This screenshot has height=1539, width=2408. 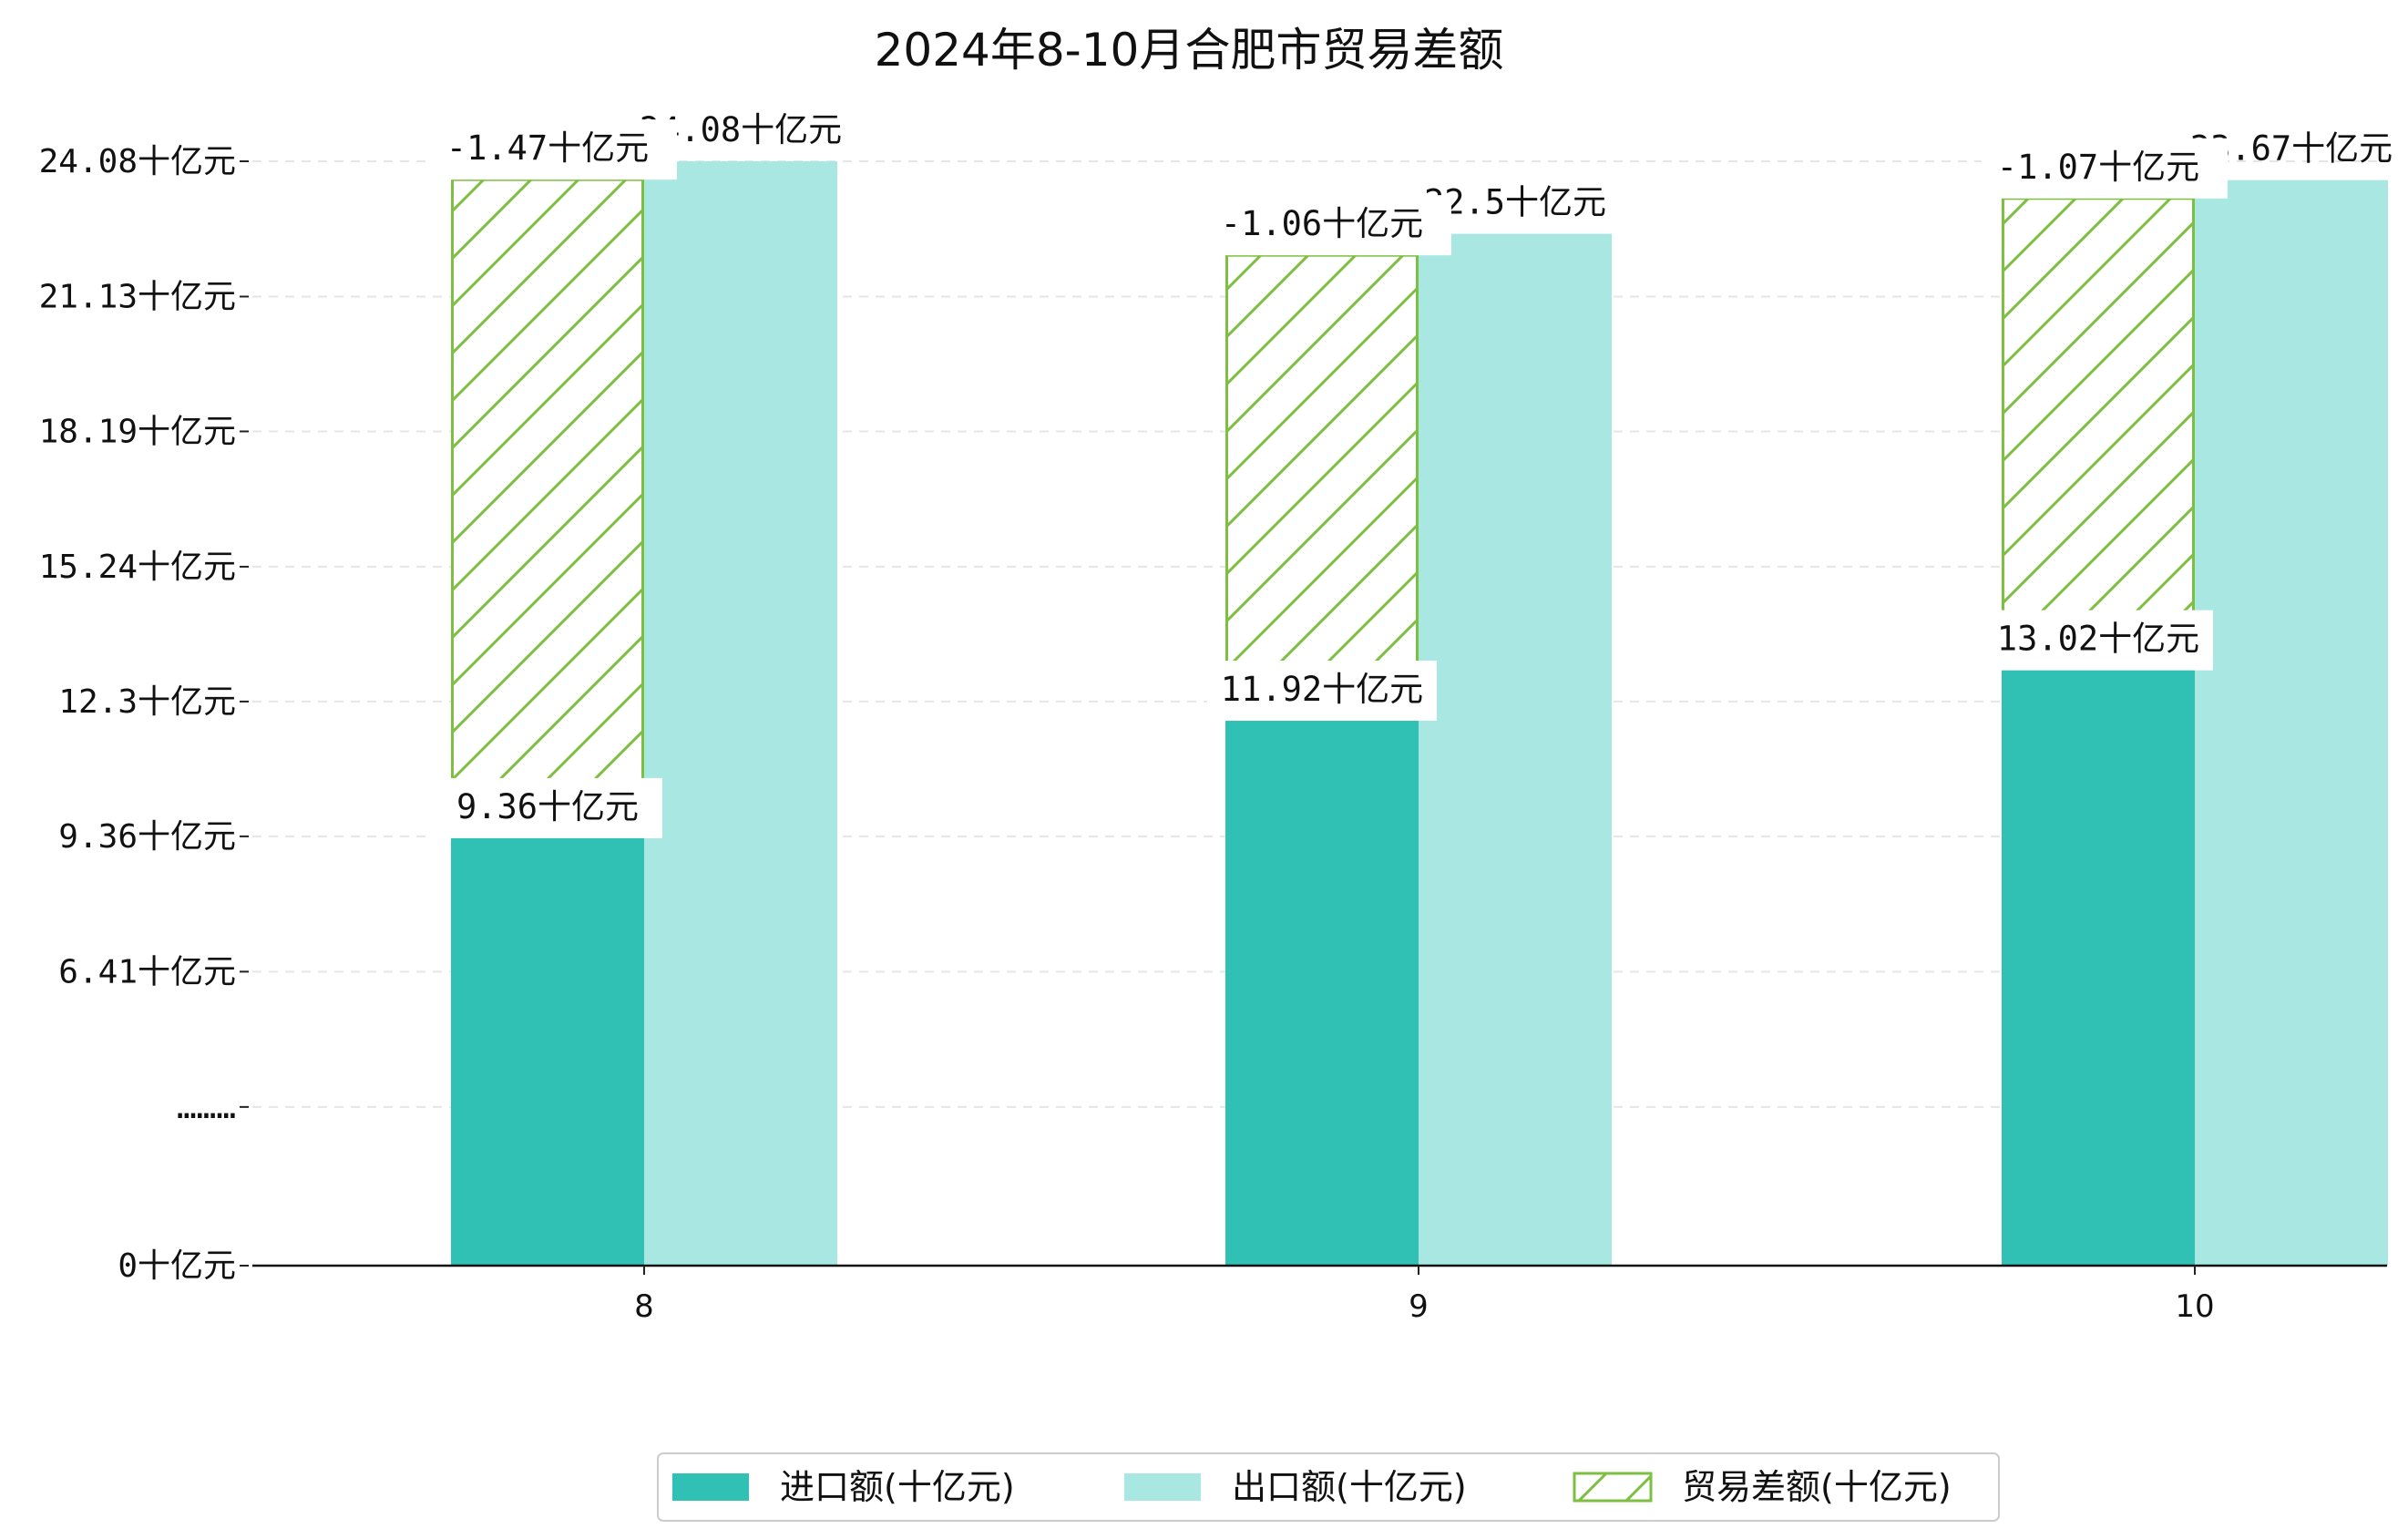 What do you see at coordinates (1817, 1487) in the screenshot?
I see `legend-label: 贸易差额(十亿元)` at bounding box center [1817, 1487].